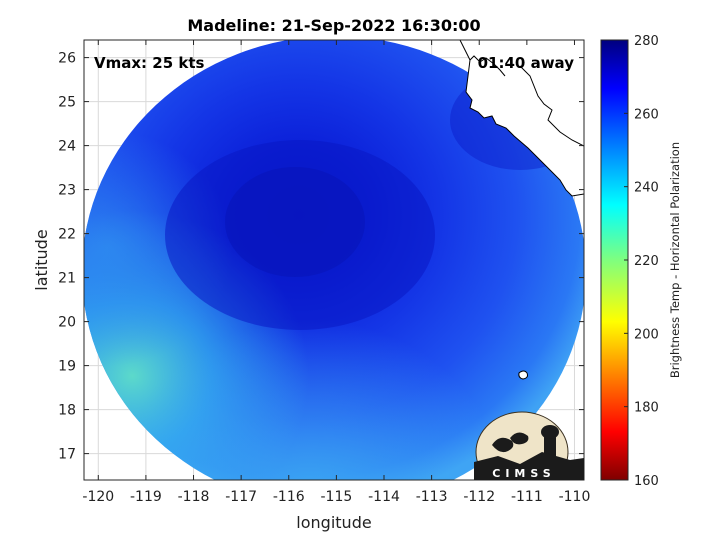 The width and height of the screenshot is (720, 540). I want to click on colorbar-tick-label: 200, so click(646, 334).